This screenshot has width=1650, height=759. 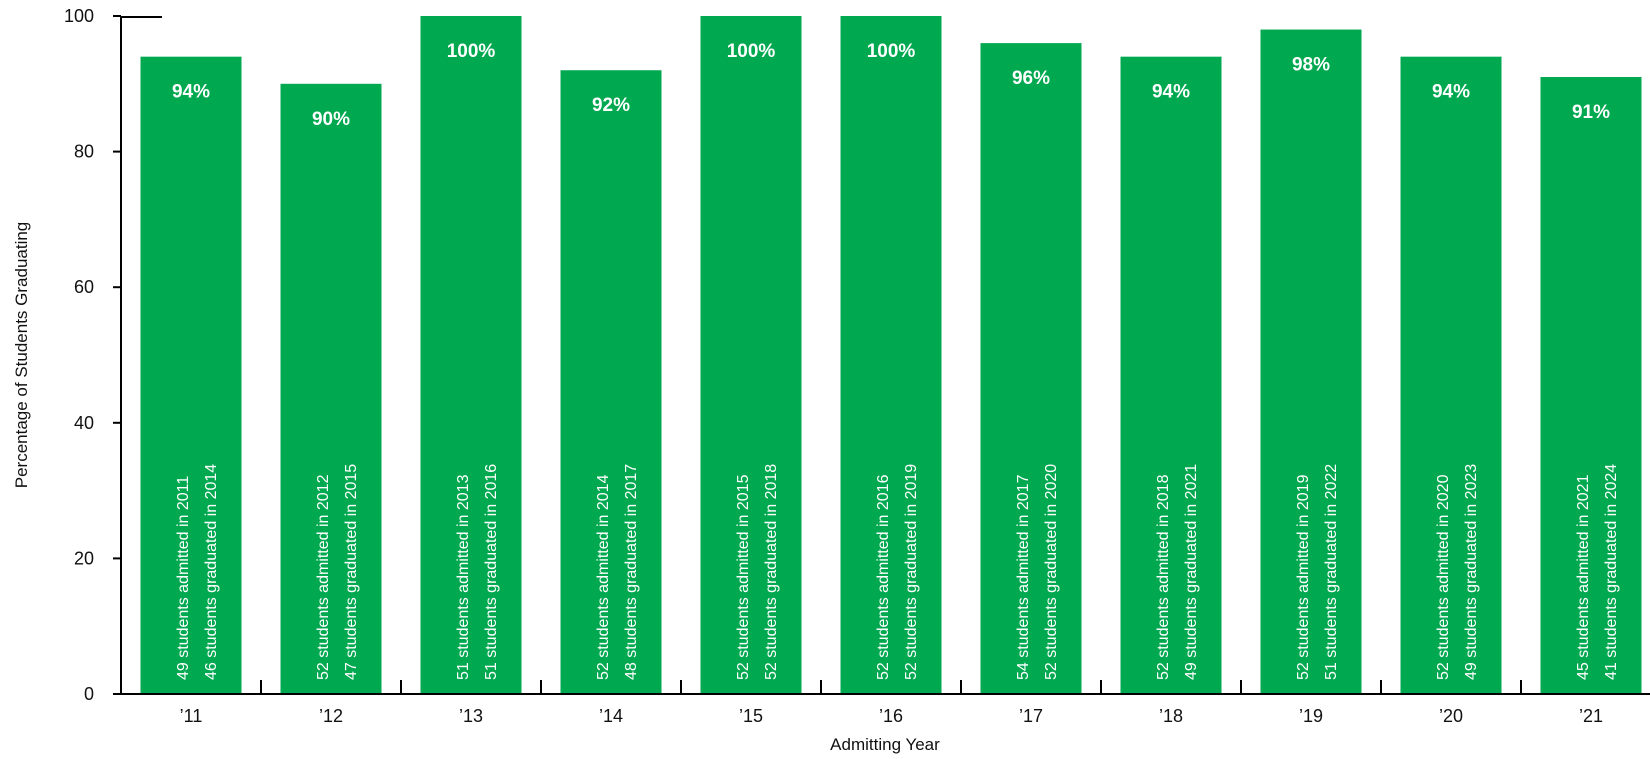 I want to click on bar-graduated-note: 48 students graduated in 2017, so click(x=631, y=572).